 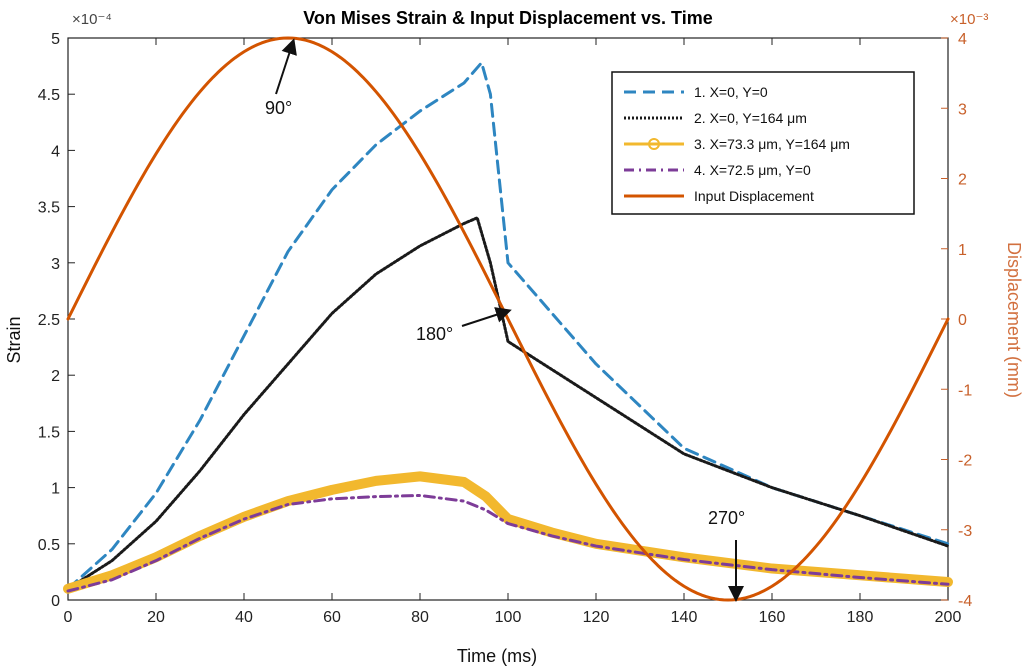 I want to click on y2-axis-multiplier: ×10⁻³, so click(x=969, y=19).